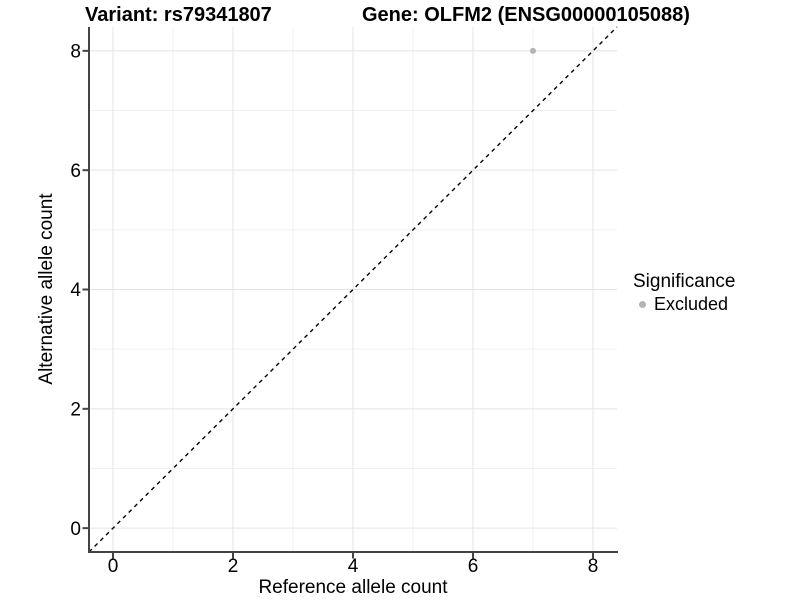  Describe the element at coordinates (113, 566) in the screenshot. I see `x-tick-label: 0` at that location.